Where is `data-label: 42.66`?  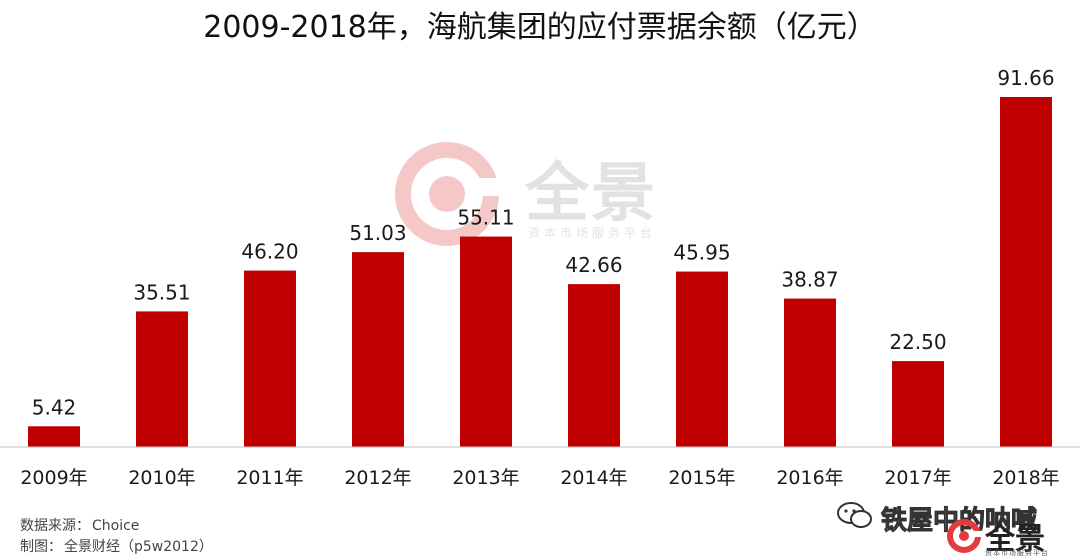 data-label: 42.66 is located at coordinates (593, 265).